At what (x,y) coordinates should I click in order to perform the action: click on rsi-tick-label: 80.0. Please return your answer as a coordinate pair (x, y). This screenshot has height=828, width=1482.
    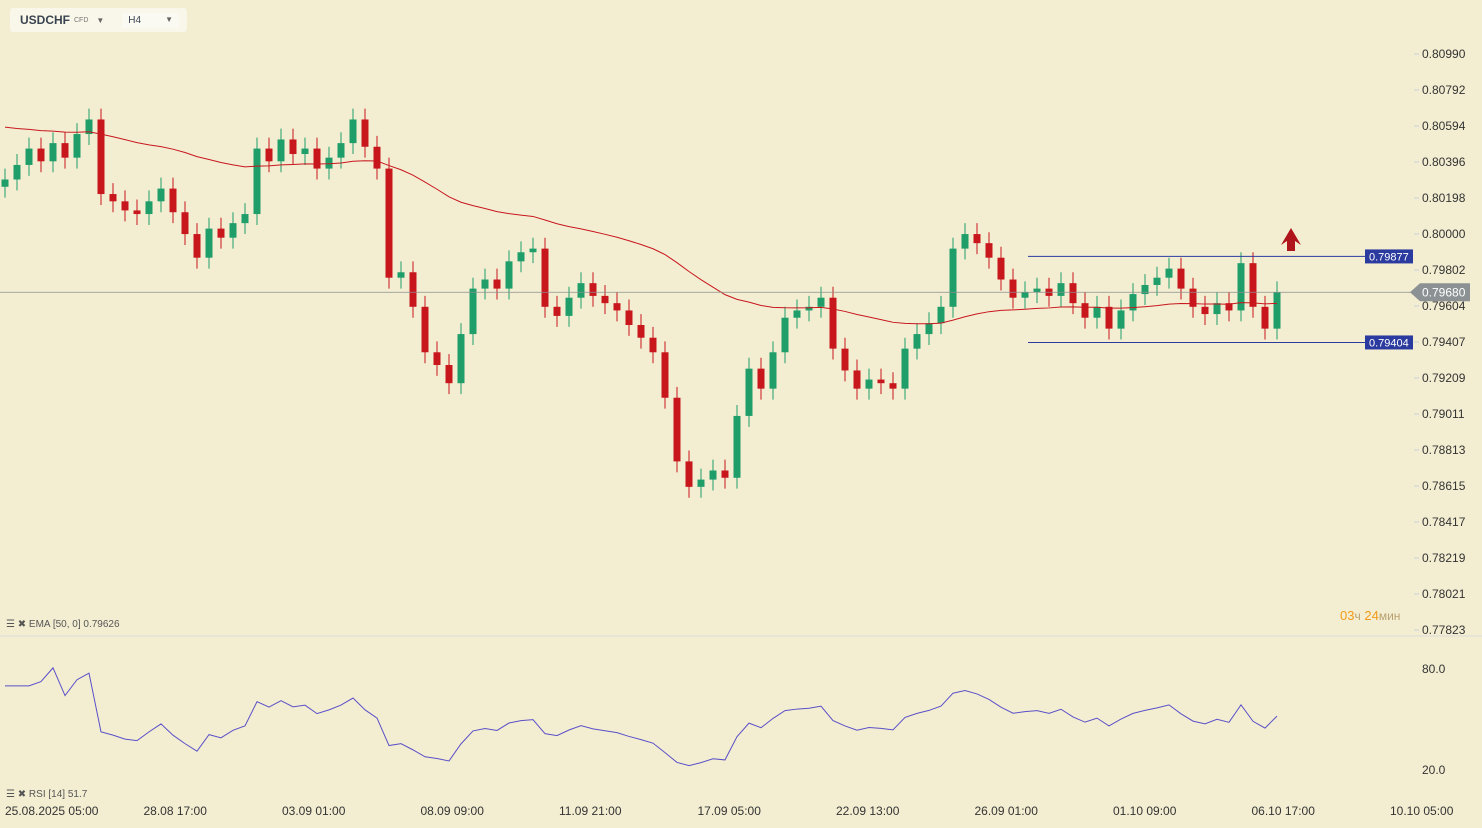
    Looking at the image, I should click on (1434, 669).